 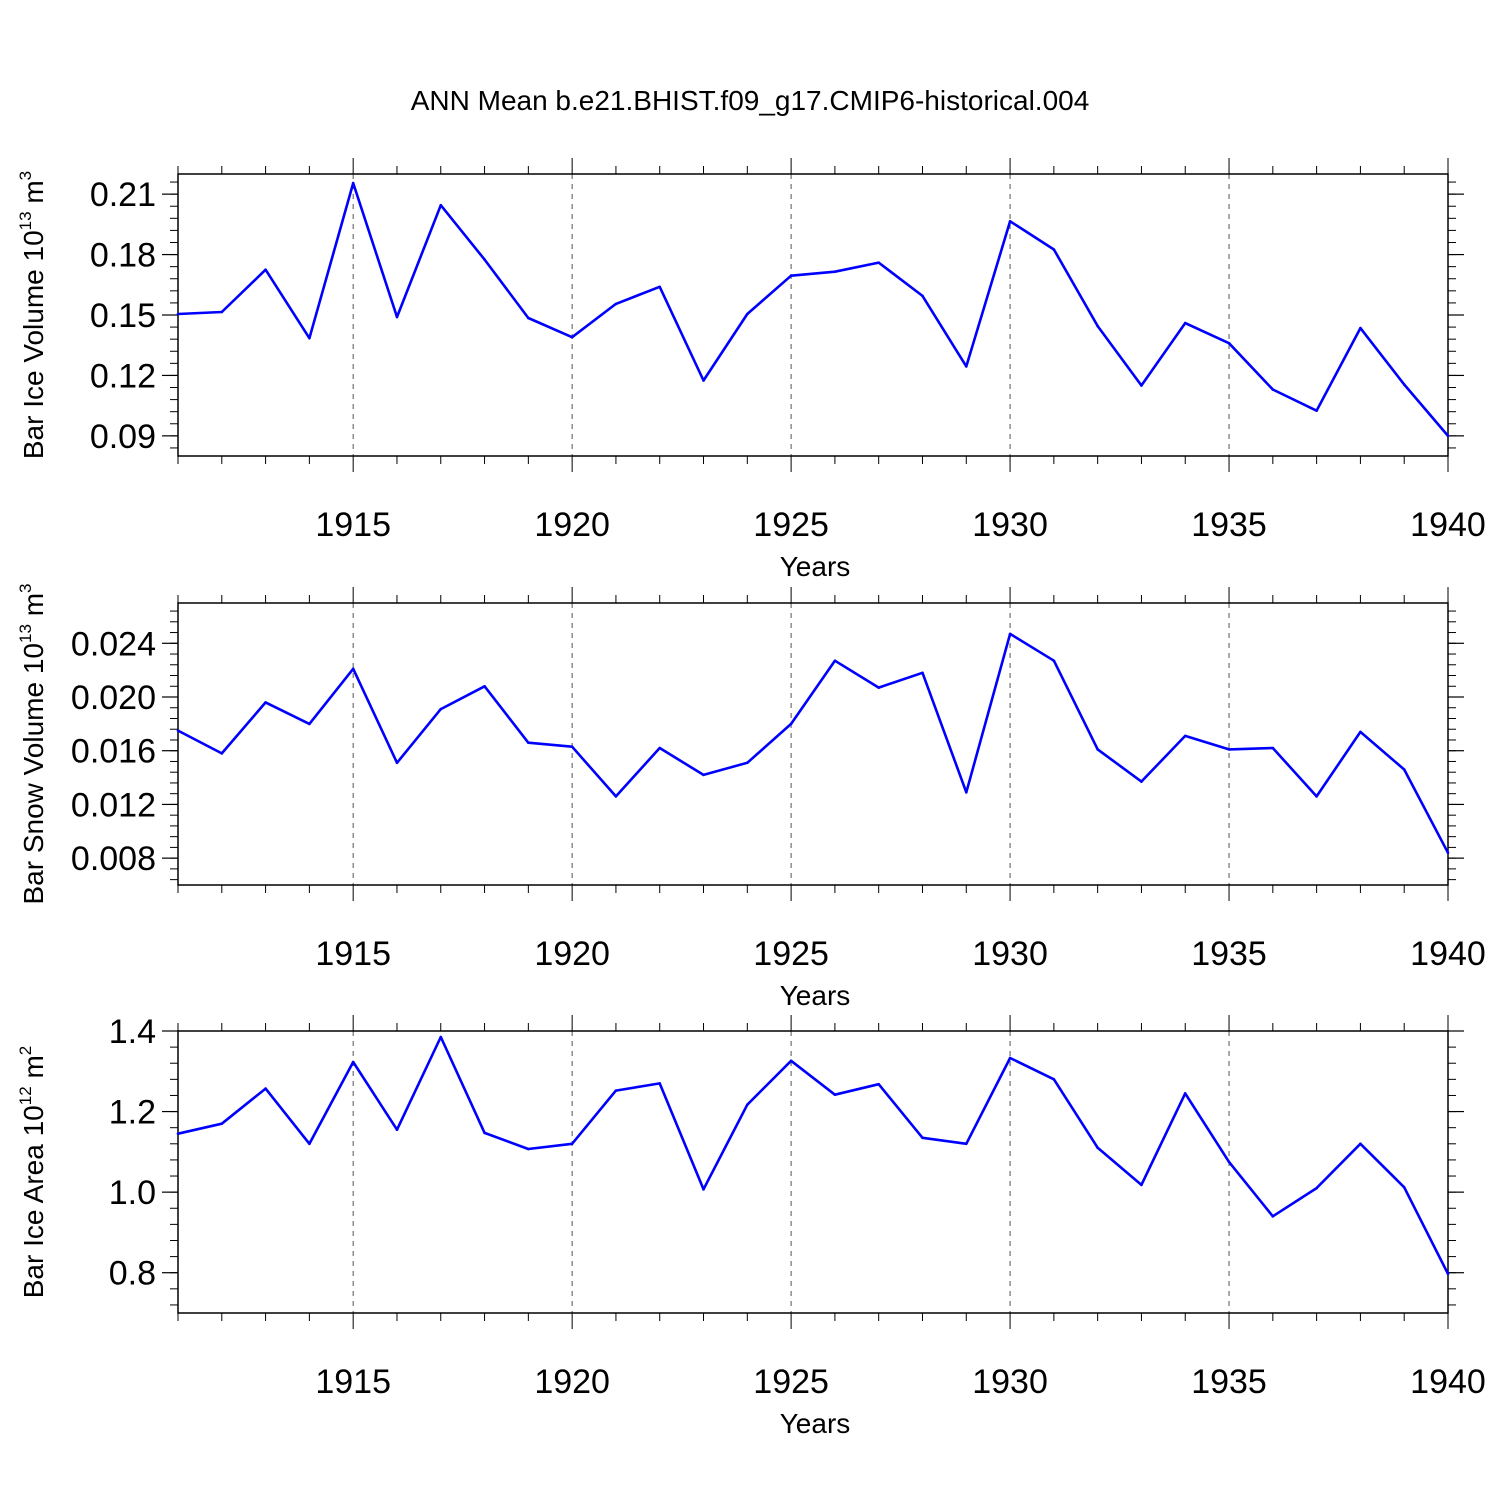 What do you see at coordinates (1448, 436) in the screenshot?
I see `data-point-ice-volume-1940` at bounding box center [1448, 436].